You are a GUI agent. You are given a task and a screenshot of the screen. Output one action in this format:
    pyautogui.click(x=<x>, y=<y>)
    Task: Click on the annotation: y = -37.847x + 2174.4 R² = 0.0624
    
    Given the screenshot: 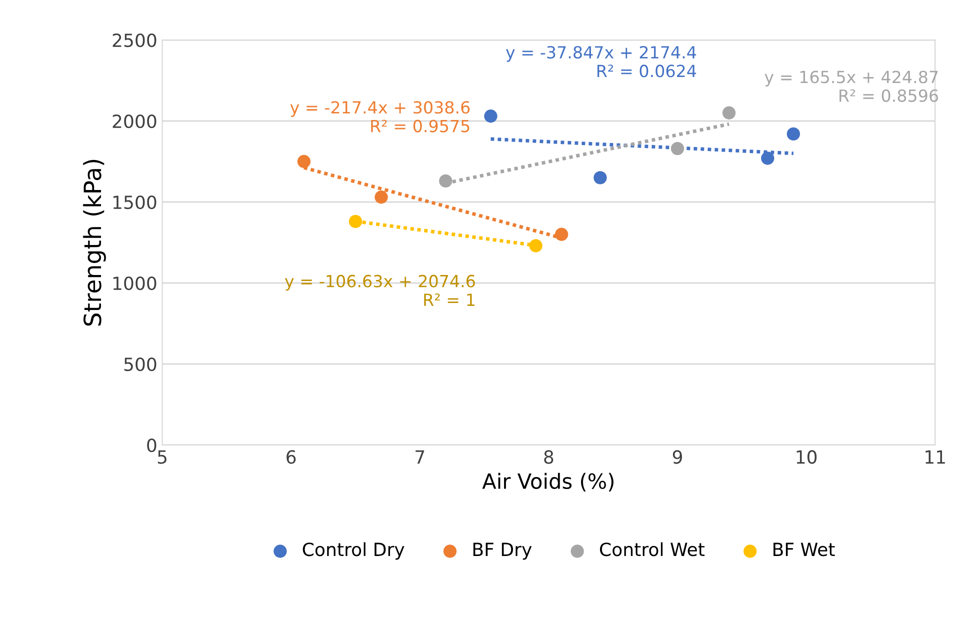 What is the action you would take?
    pyautogui.click(x=601, y=62)
    